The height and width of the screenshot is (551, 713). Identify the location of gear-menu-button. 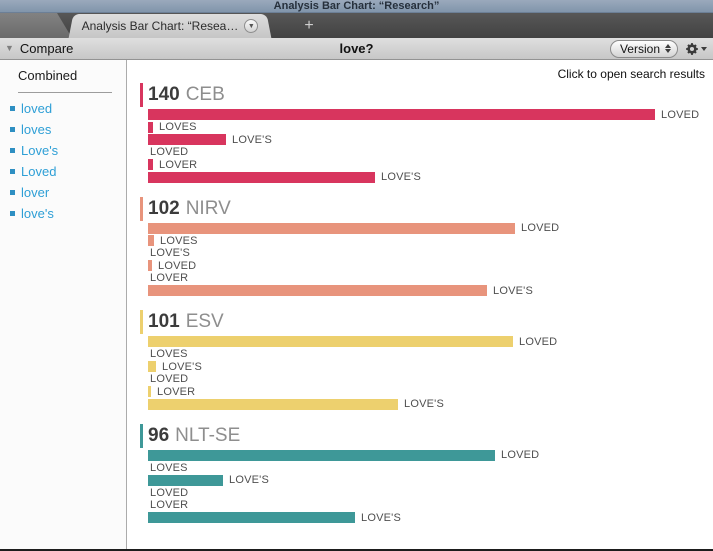
(696, 49).